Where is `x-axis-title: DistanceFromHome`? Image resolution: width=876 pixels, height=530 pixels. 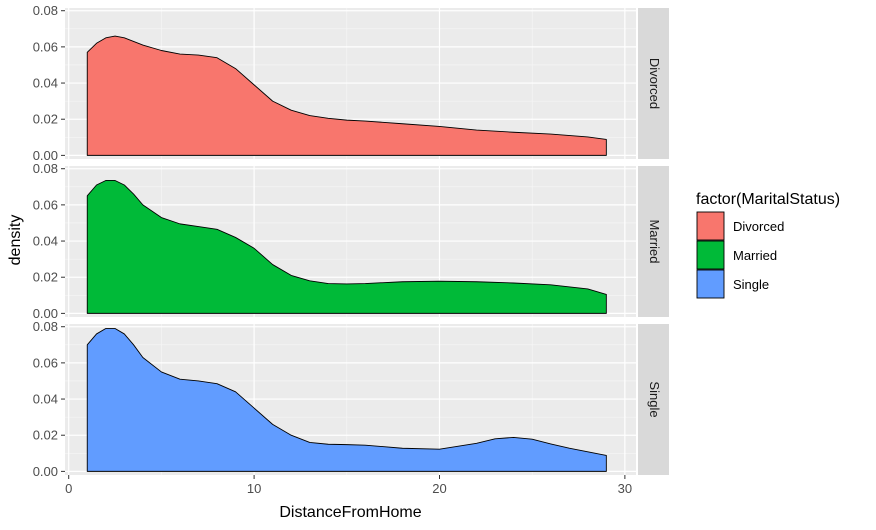
x-axis-title: DistanceFromHome is located at coordinates (350, 512).